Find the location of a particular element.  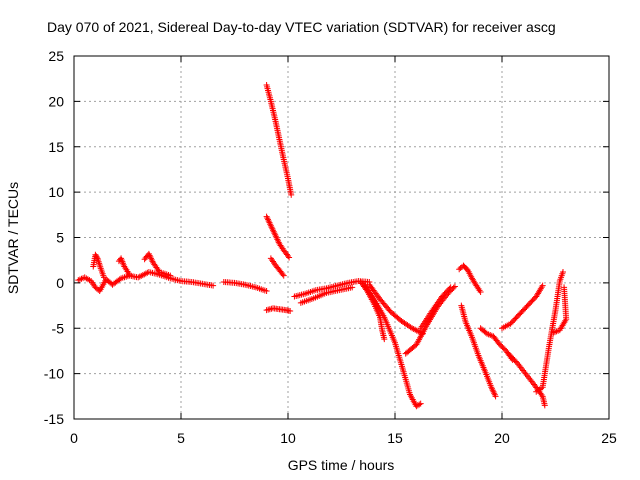

x-tick-label: 20 is located at coordinates (502, 438).